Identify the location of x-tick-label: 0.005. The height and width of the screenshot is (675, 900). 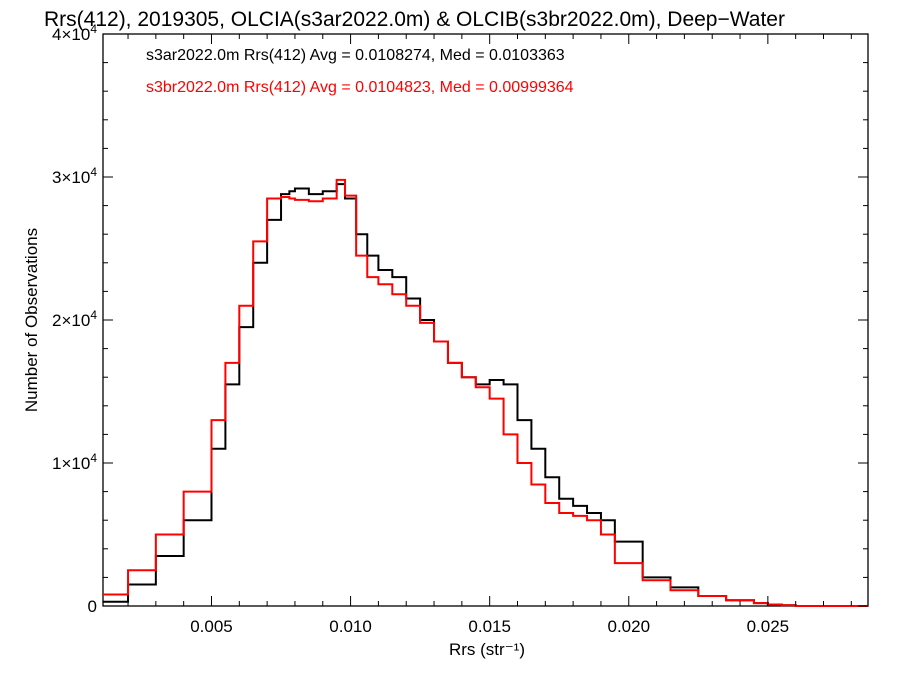
(211, 626).